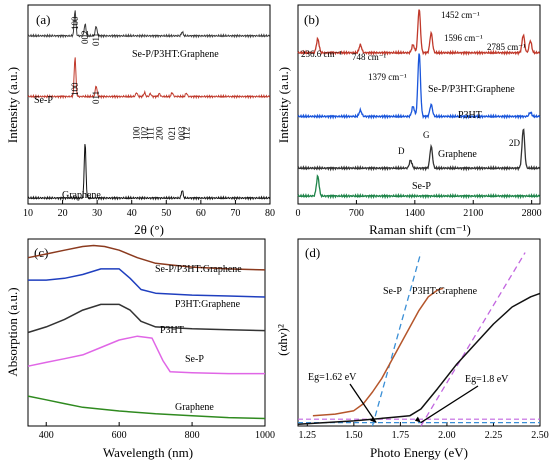 The height and width of the screenshot is (475, 550). Describe the element at coordinates (46, 435) in the screenshot. I see `panel-c-xtick-label-0: 400` at that location.